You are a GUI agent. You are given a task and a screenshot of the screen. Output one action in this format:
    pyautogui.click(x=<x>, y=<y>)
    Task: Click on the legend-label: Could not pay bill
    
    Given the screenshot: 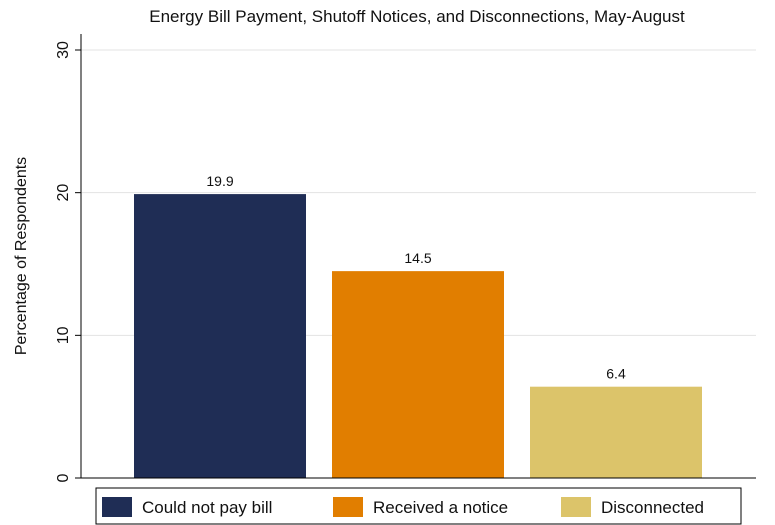 What is the action you would take?
    pyautogui.click(x=207, y=507)
    